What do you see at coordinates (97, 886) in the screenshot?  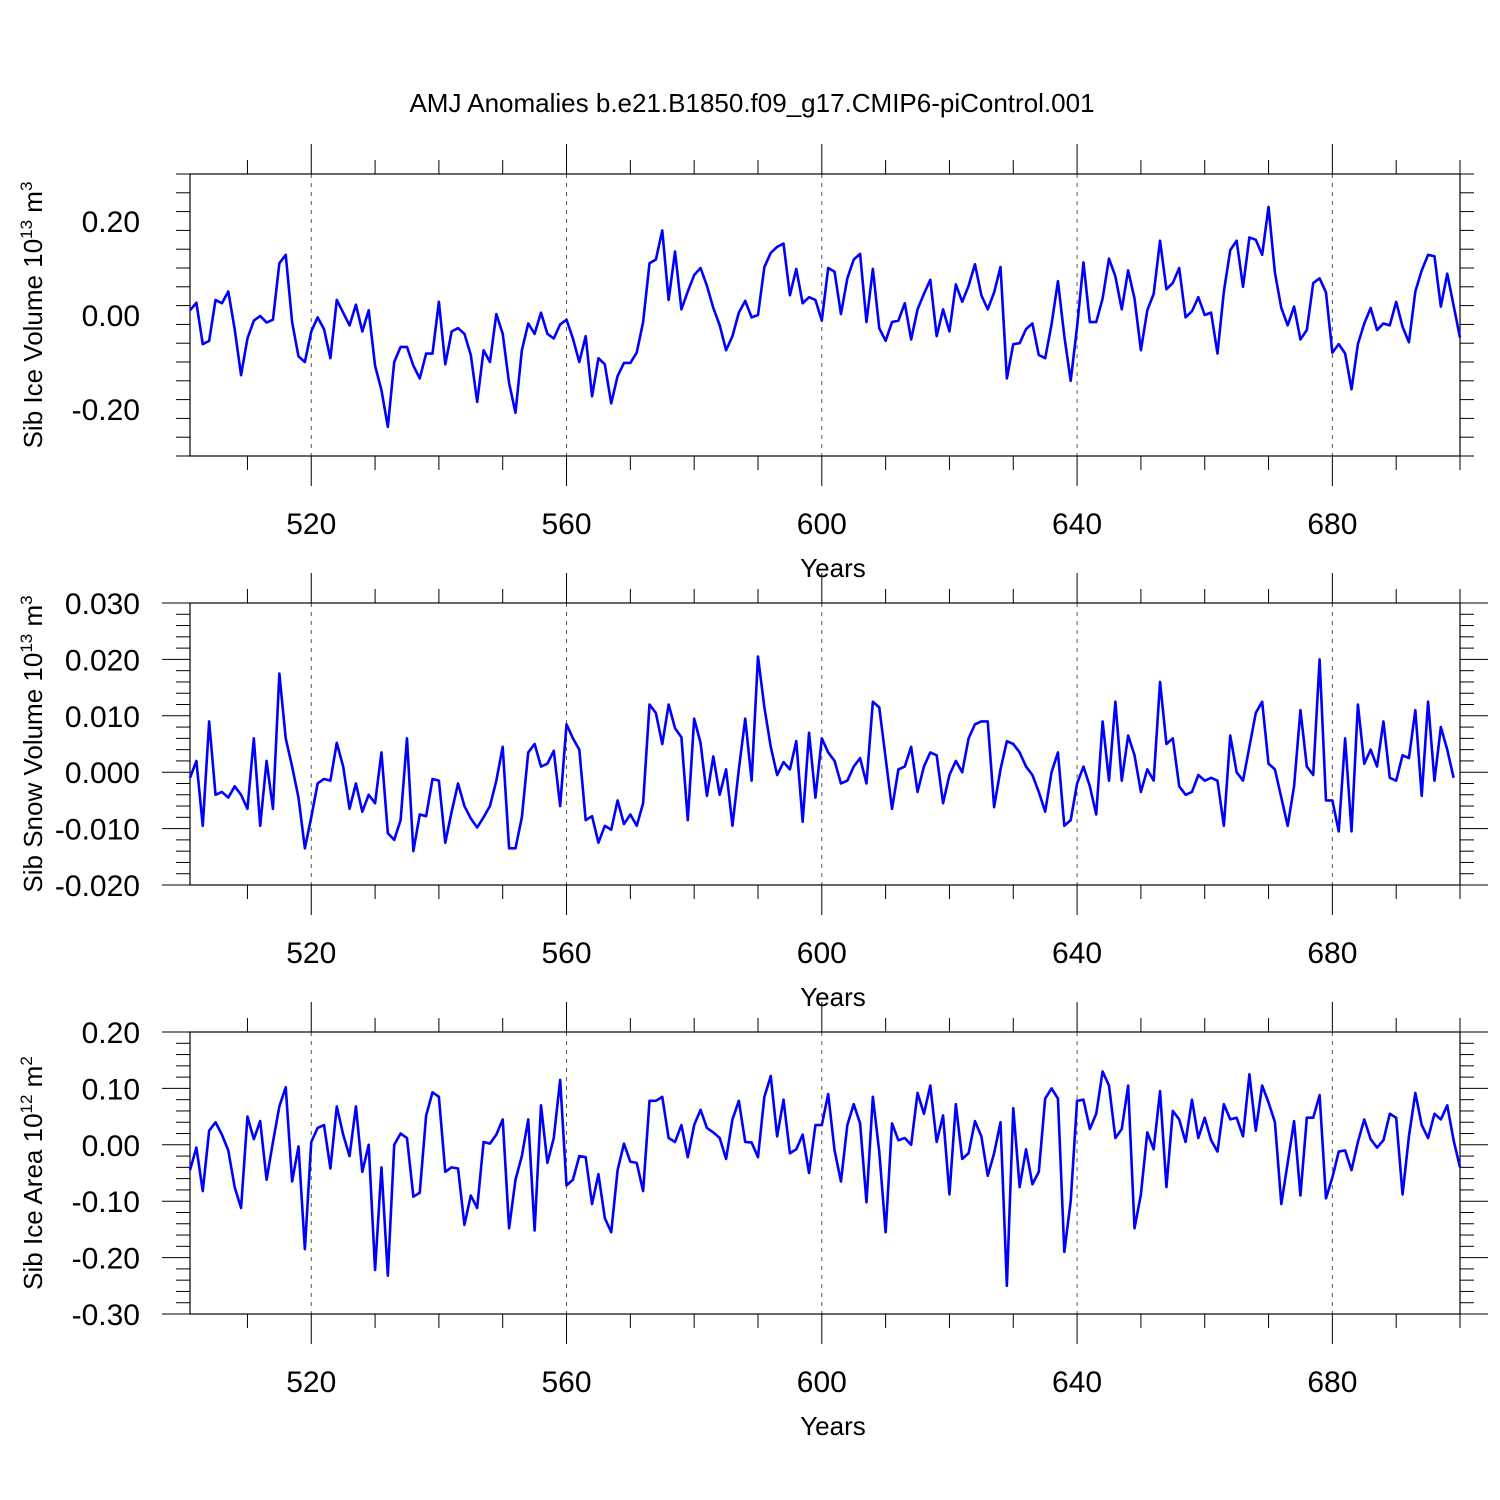 I see `y-tick-label: -0.020` at bounding box center [97, 886].